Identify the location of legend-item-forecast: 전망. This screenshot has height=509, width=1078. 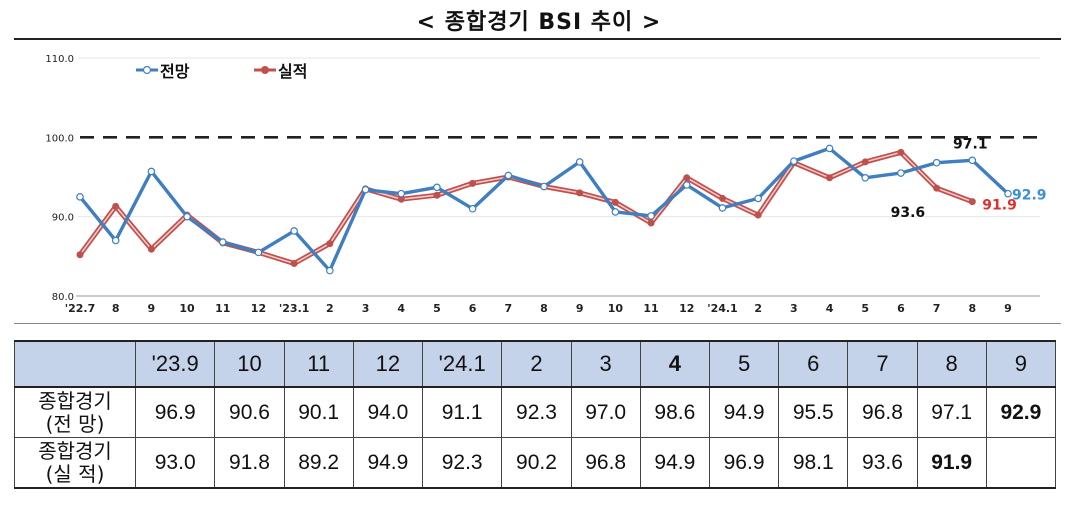
(162, 70).